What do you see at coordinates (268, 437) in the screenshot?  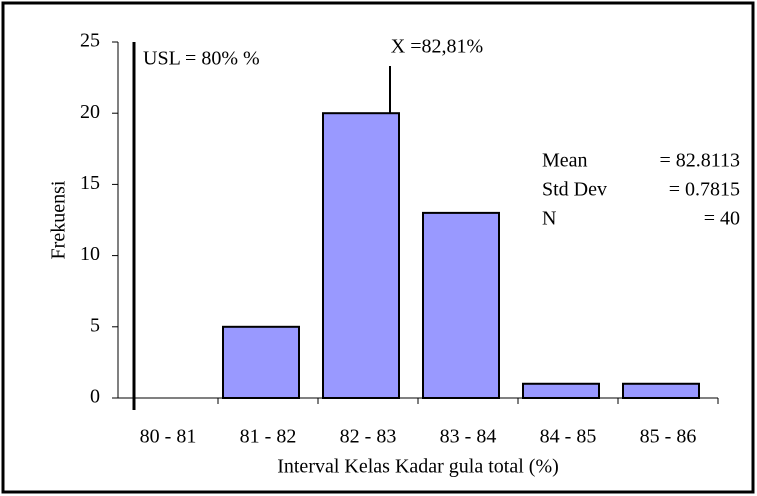 I see `x-tick-label: 81 - 82` at bounding box center [268, 437].